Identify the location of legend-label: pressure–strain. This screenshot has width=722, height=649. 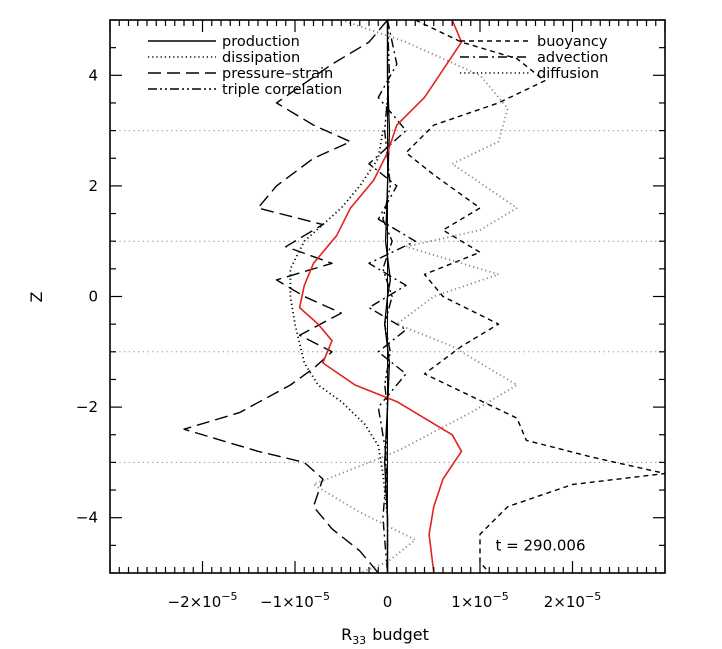
(277, 74).